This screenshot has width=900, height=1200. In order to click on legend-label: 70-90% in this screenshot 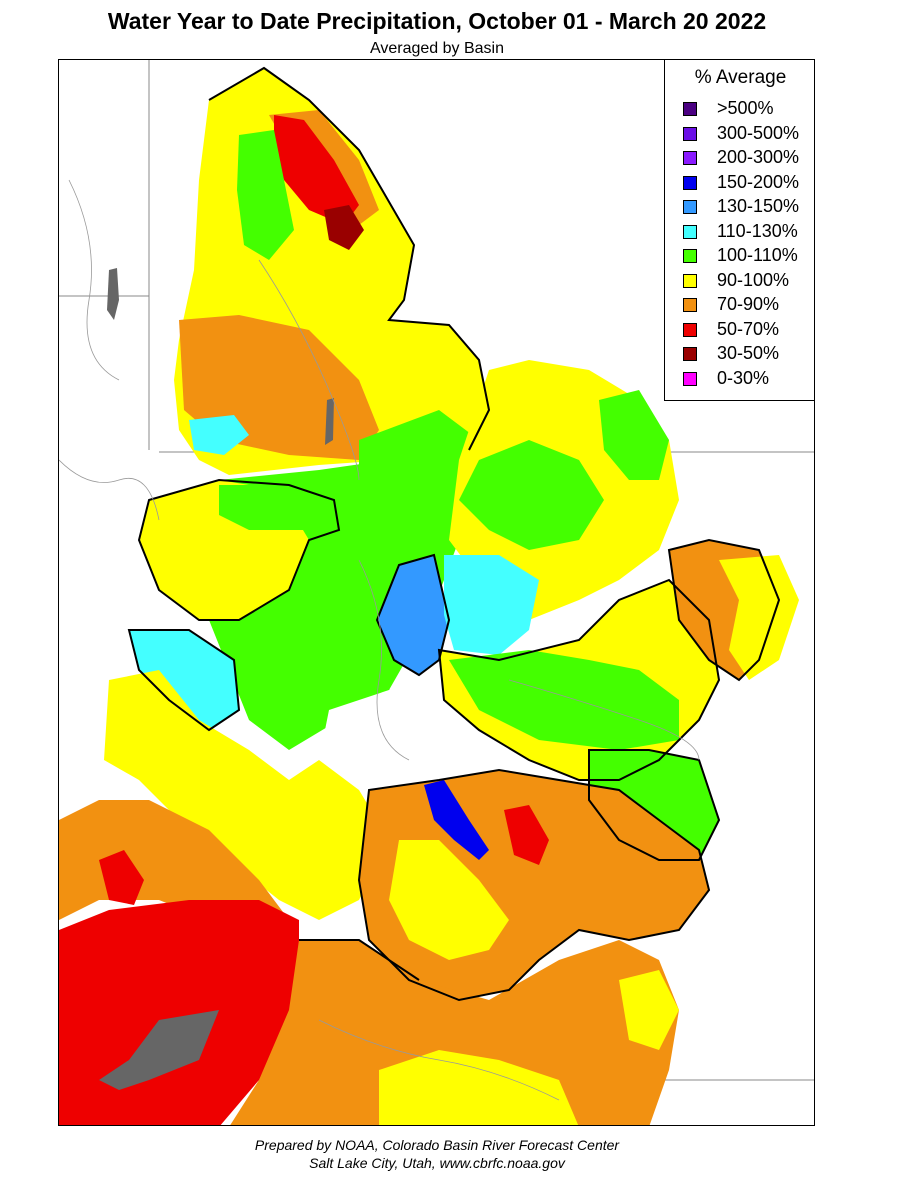, I will do `click(748, 304)`.